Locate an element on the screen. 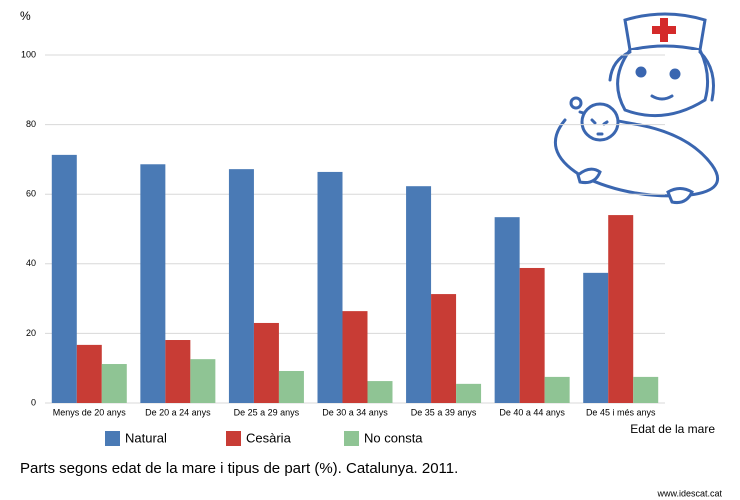 The image size is (740, 500). x-tick-label: De 20 a 24 anys is located at coordinates (178, 412).